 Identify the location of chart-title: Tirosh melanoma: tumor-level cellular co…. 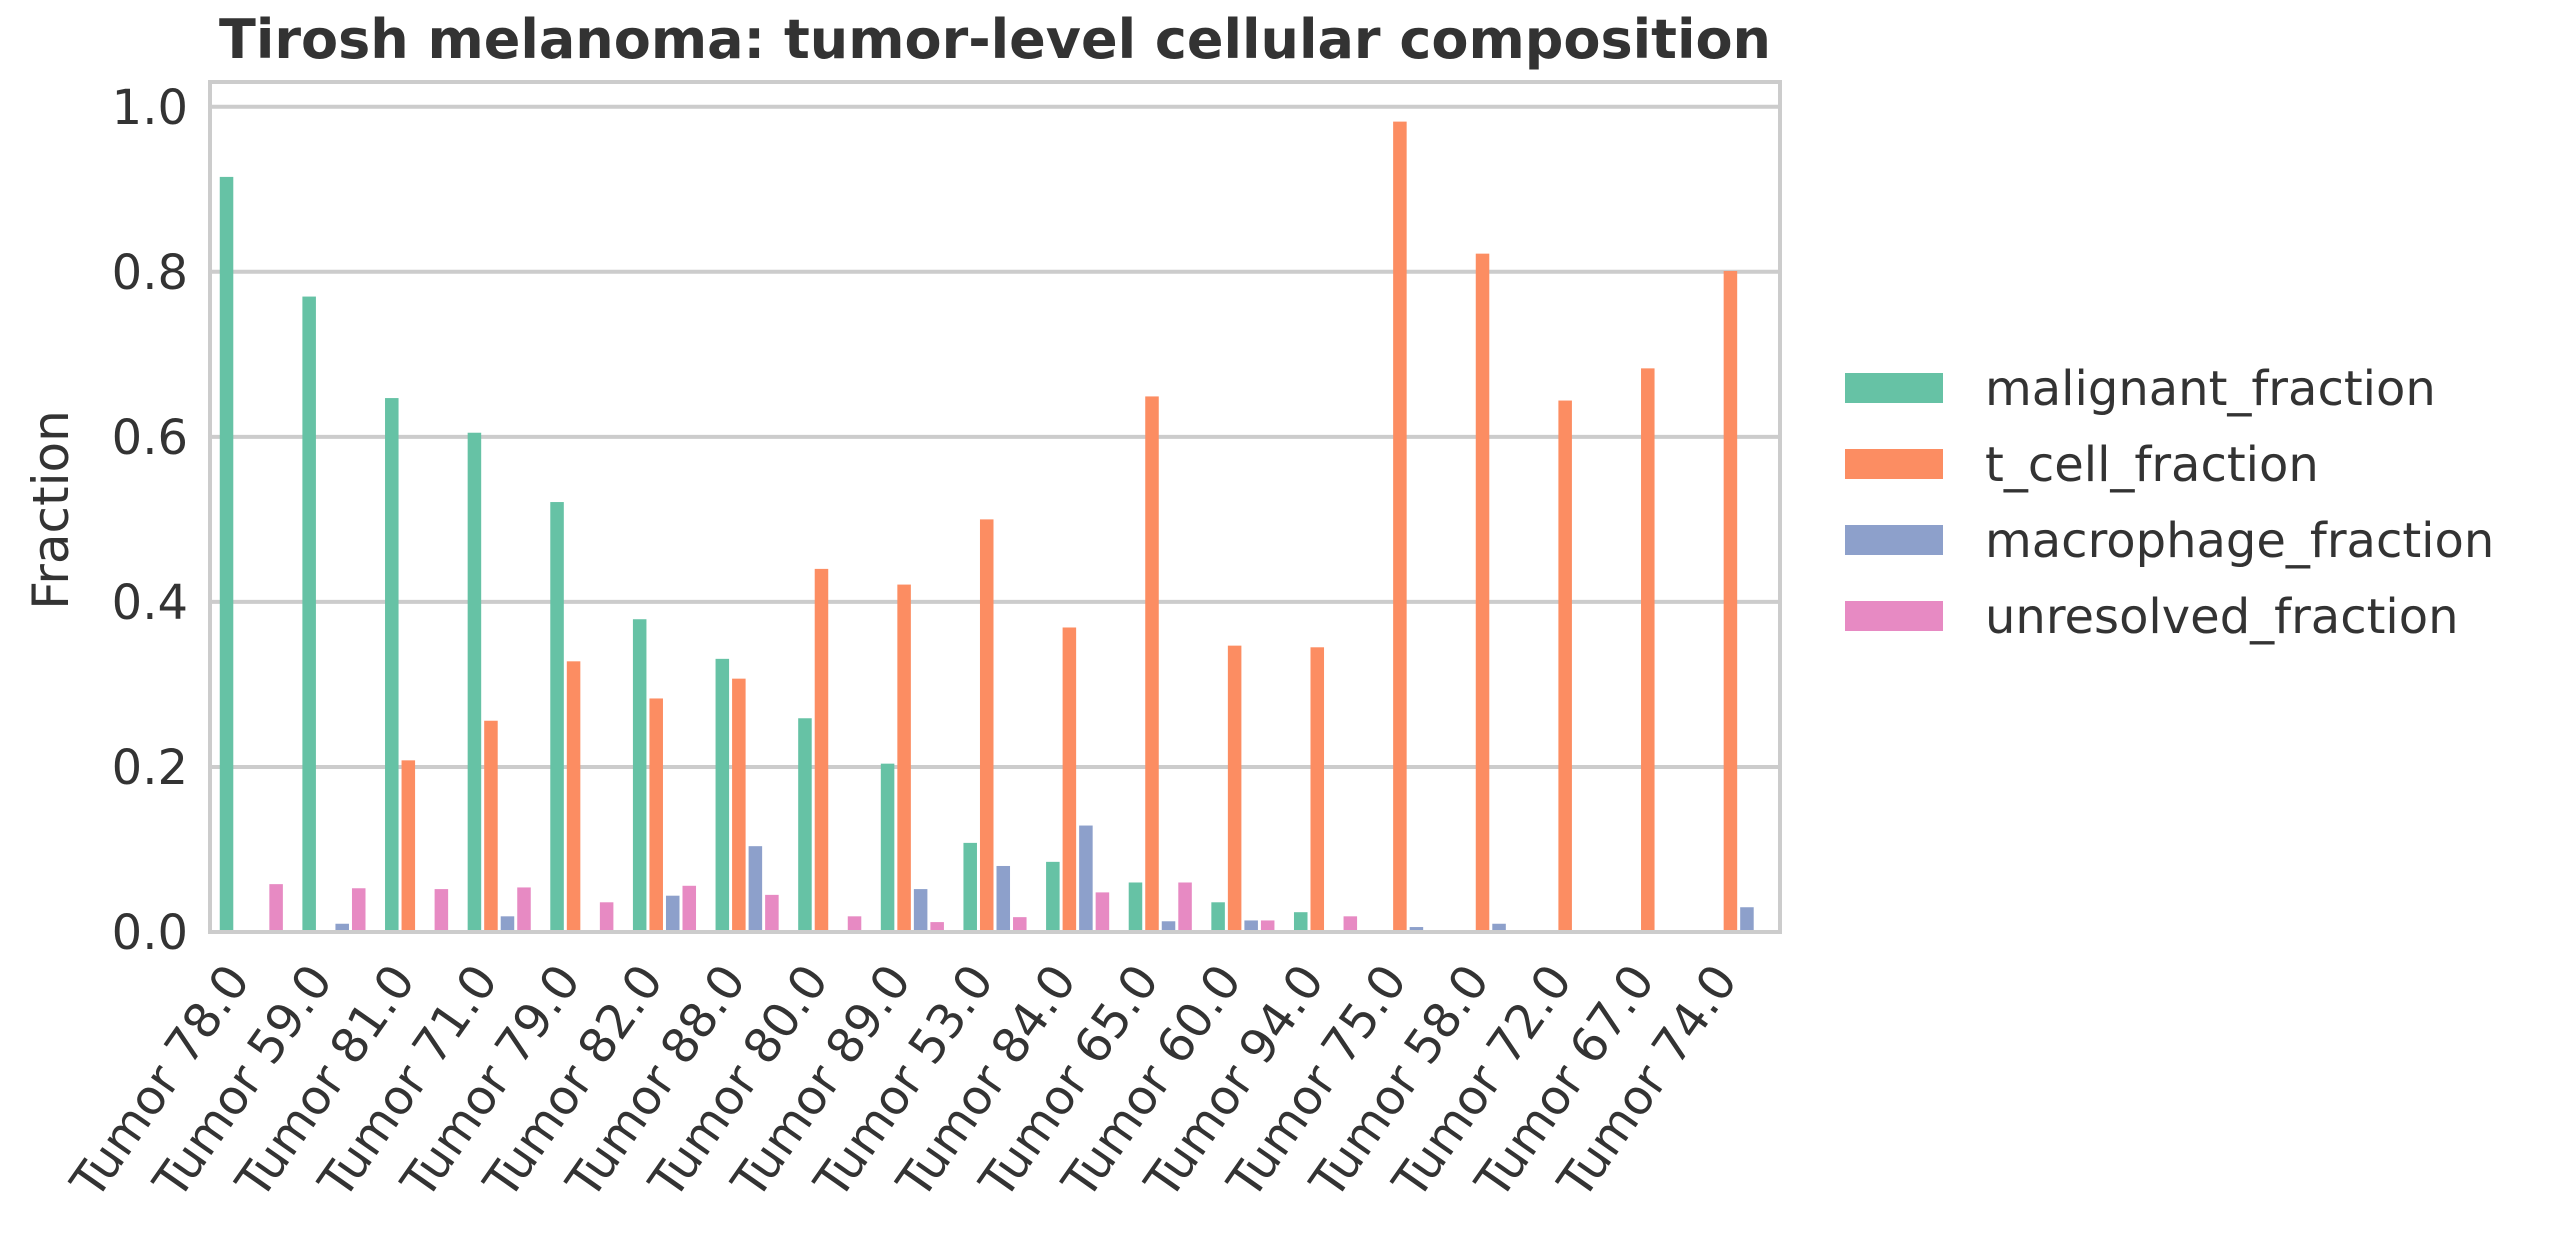
(995, 39).